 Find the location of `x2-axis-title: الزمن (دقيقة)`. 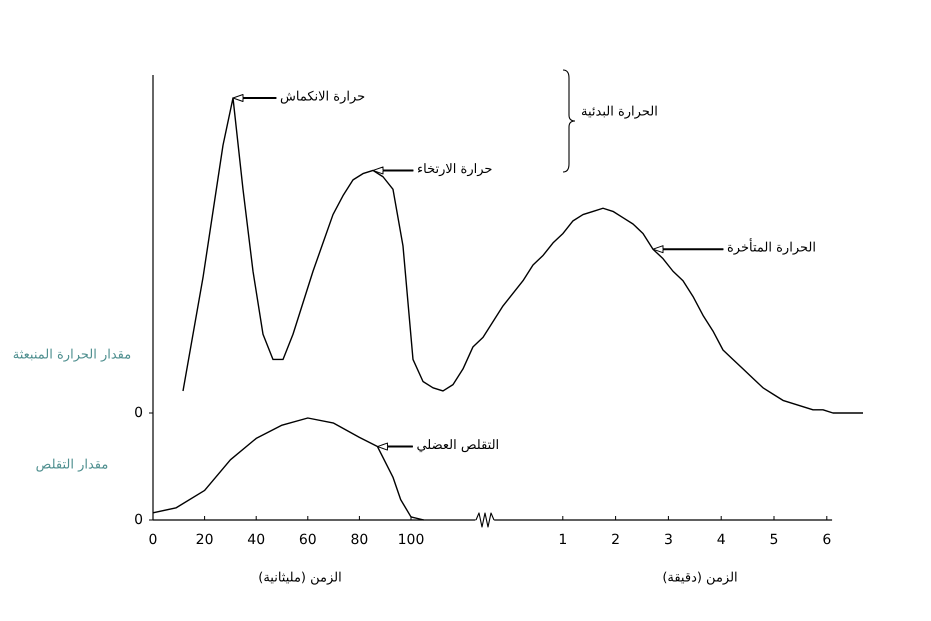

x2-axis-title: الزمن (دقيقة) is located at coordinates (700, 578).